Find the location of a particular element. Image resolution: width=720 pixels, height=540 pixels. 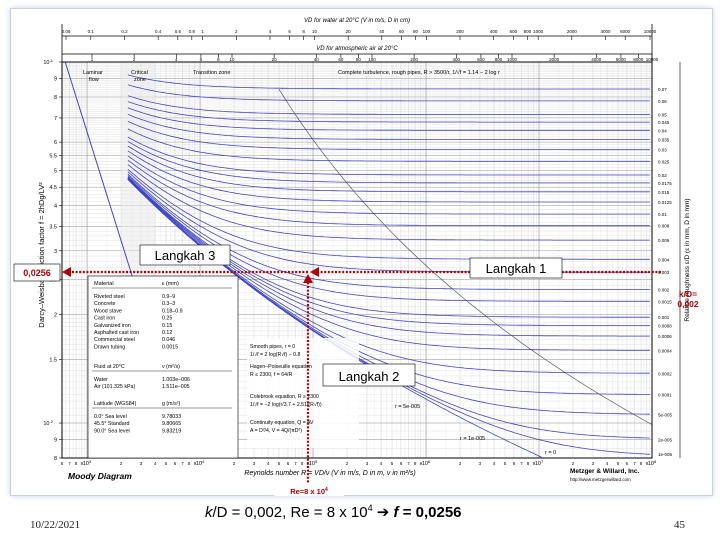

roughness-label: 0.07 is located at coordinates (662, 89).